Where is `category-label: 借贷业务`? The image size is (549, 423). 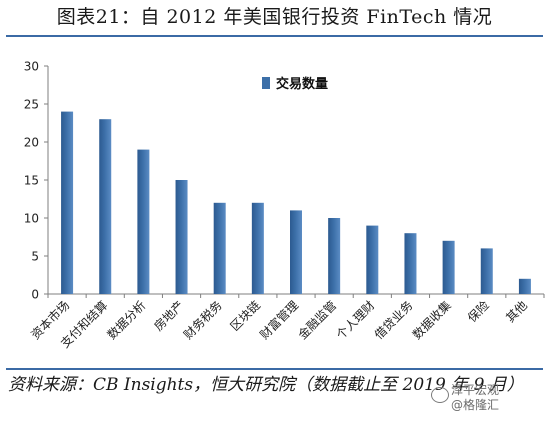 category-label: 借贷业务 is located at coordinates (393, 320).